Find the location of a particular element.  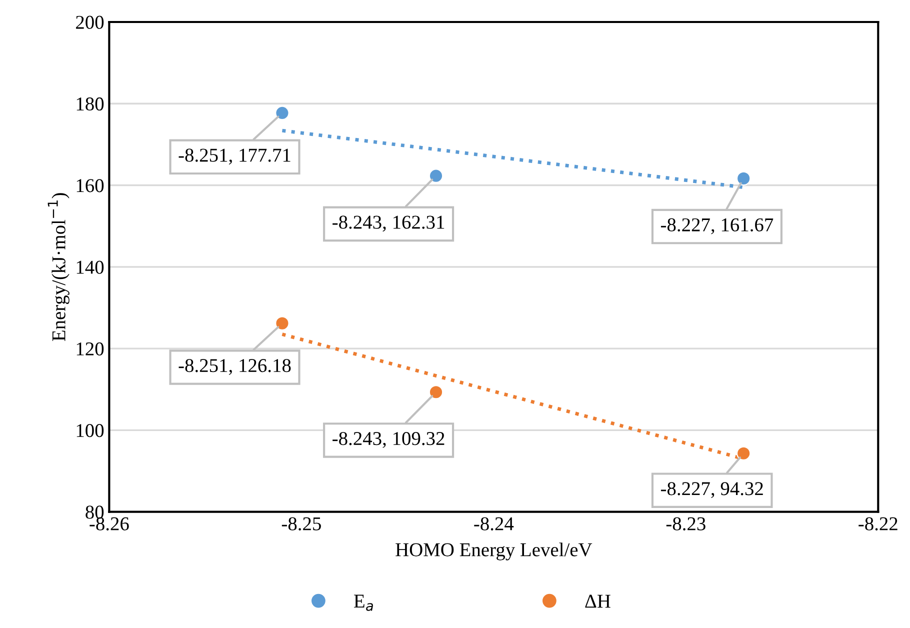

x-tick-label: -8.26 is located at coordinates (109, 523).